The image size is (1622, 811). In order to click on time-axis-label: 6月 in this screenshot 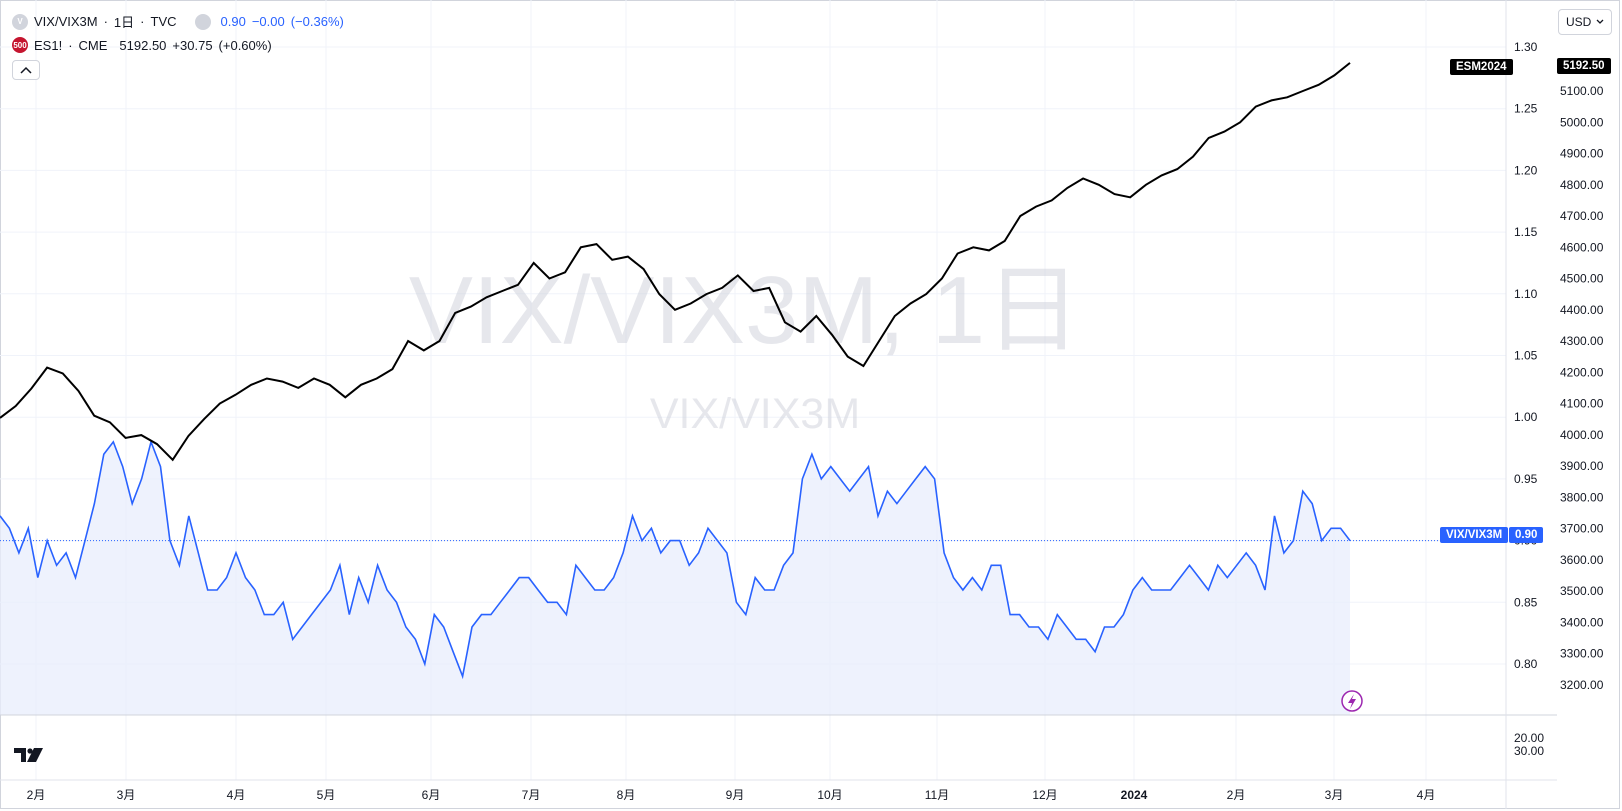, I will do `click(431, 795)`.